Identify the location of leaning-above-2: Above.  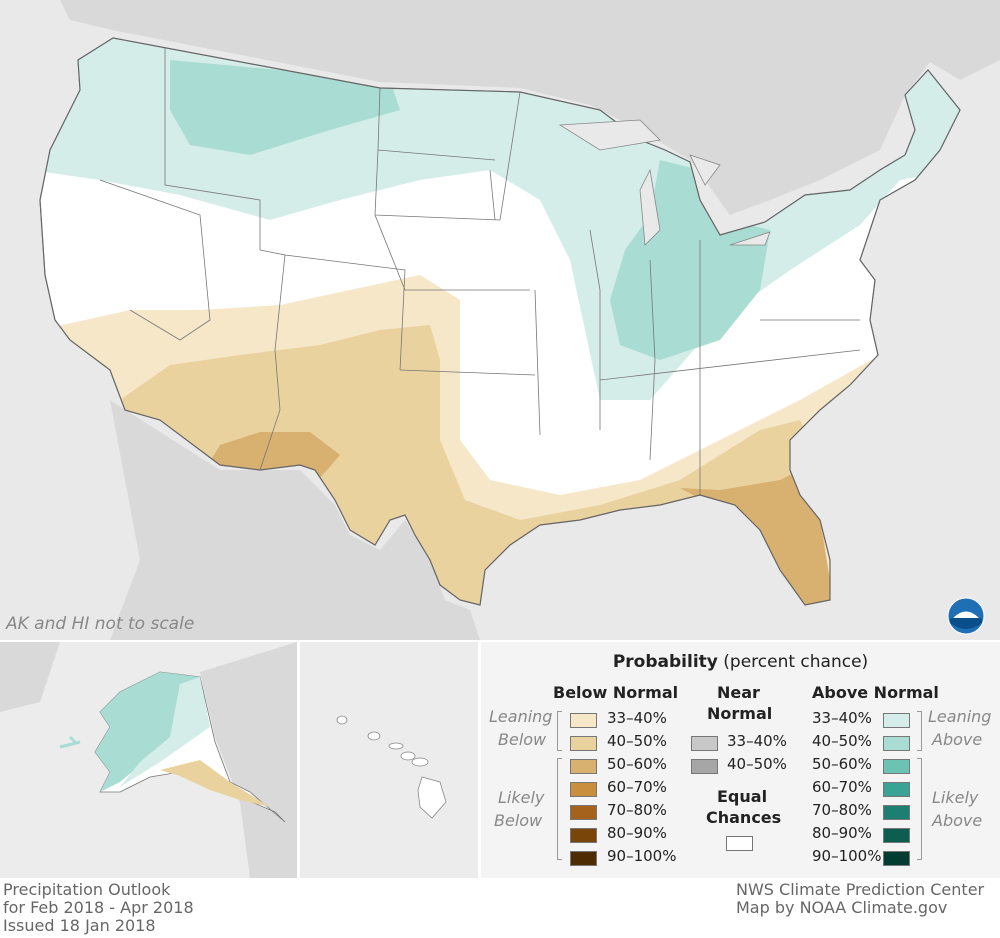
(957, 739).